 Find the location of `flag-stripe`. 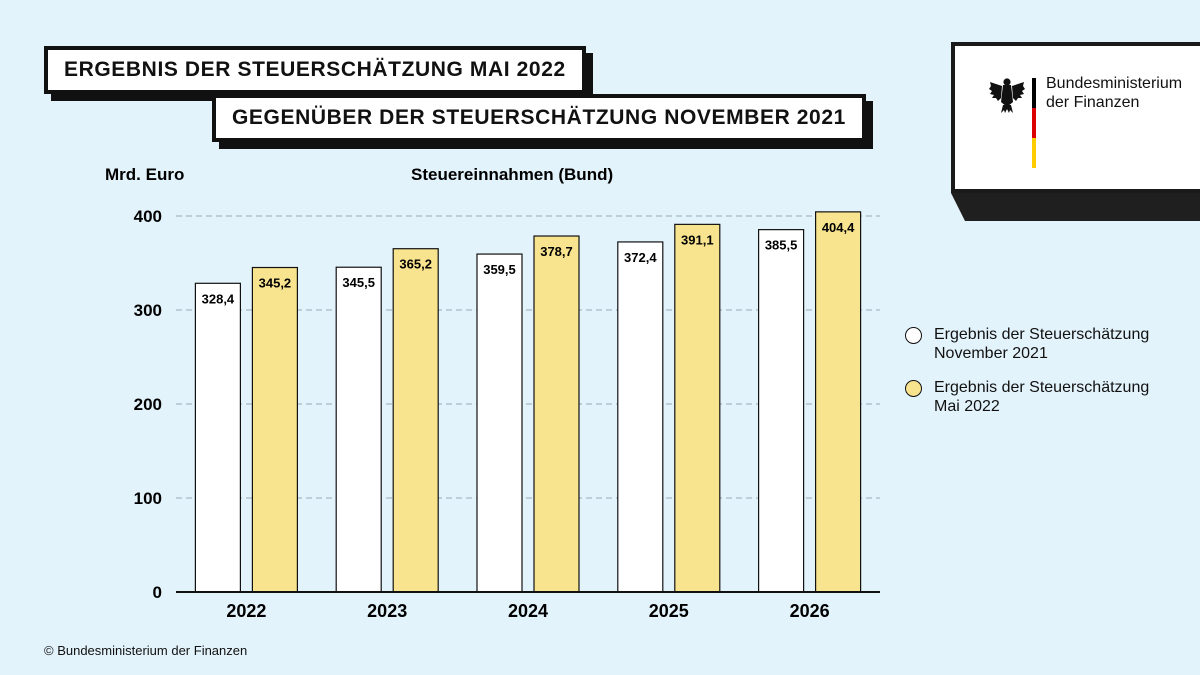

flag-stripe is located at coordinates (1034, 123).